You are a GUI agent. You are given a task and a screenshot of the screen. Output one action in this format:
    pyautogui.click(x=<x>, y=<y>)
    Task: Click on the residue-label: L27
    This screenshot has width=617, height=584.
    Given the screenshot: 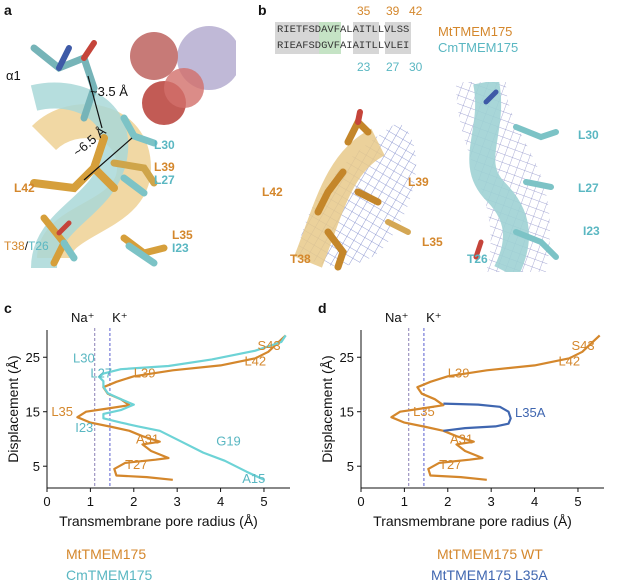 What is the action you would take?
    pyautogui.click(x=101, y=372)
    